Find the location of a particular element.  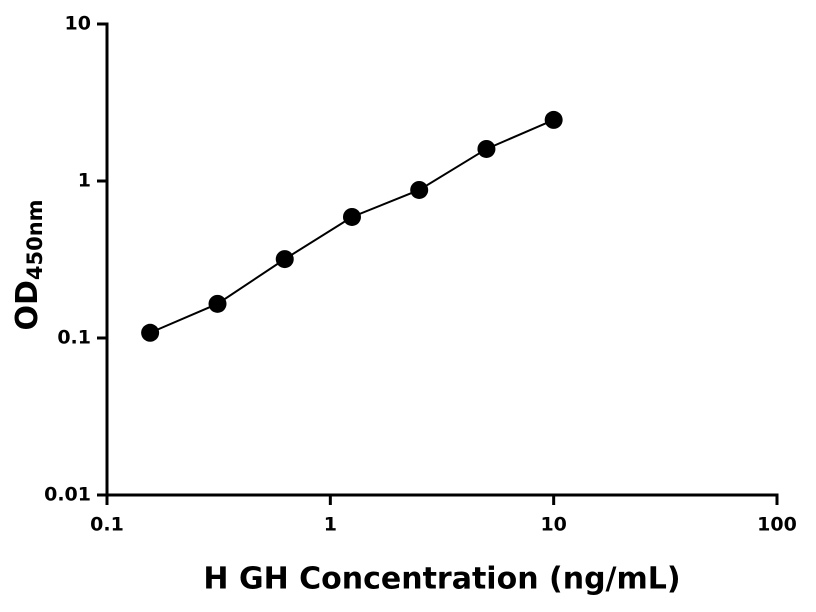

y-tick-label: 0.1 is located at coordinates (74, 338).